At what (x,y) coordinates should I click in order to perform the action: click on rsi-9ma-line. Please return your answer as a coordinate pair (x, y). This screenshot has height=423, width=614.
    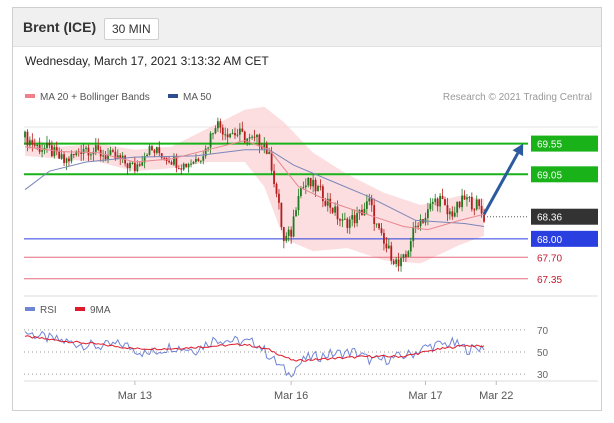
    Looking at the image, I should click on (254, 348).